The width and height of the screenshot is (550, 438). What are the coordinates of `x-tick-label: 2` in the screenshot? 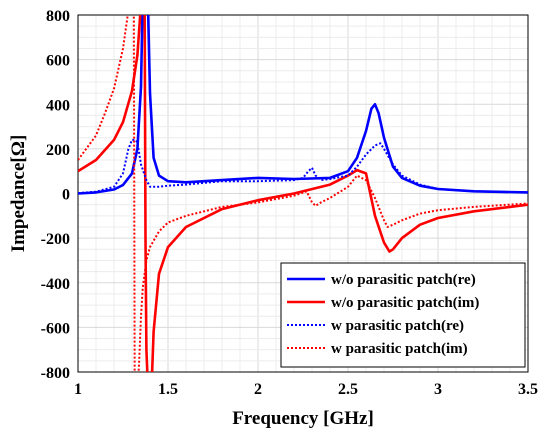 It's located at (258, 389).